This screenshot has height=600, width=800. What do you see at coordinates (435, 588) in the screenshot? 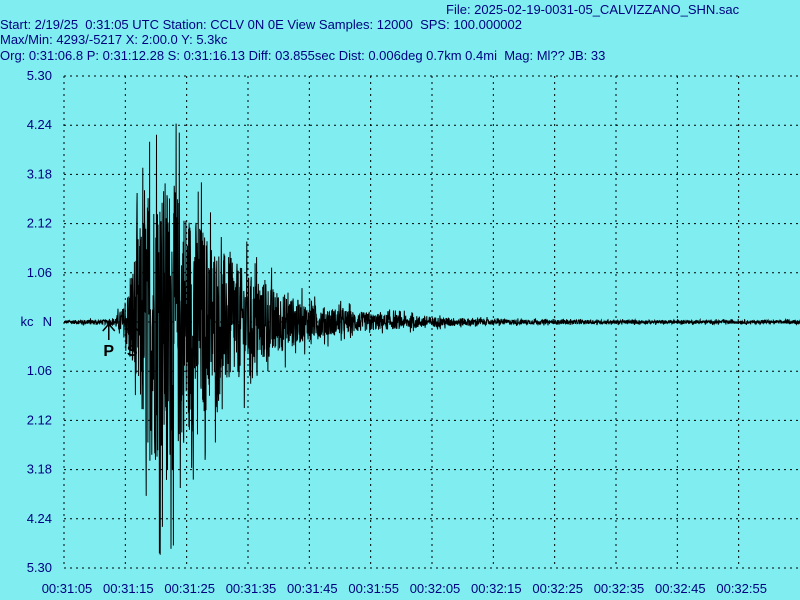
I see `x-tick-label: 00:32:05` at bounding box center [435, 588].